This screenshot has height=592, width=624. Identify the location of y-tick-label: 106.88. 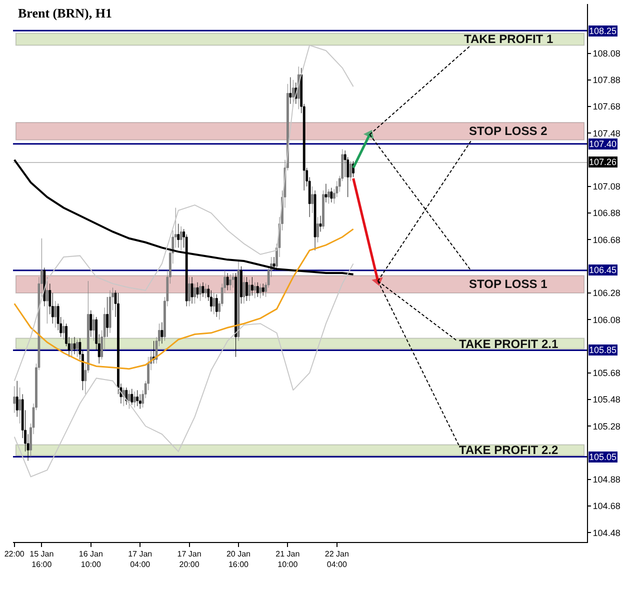
(606, 213).